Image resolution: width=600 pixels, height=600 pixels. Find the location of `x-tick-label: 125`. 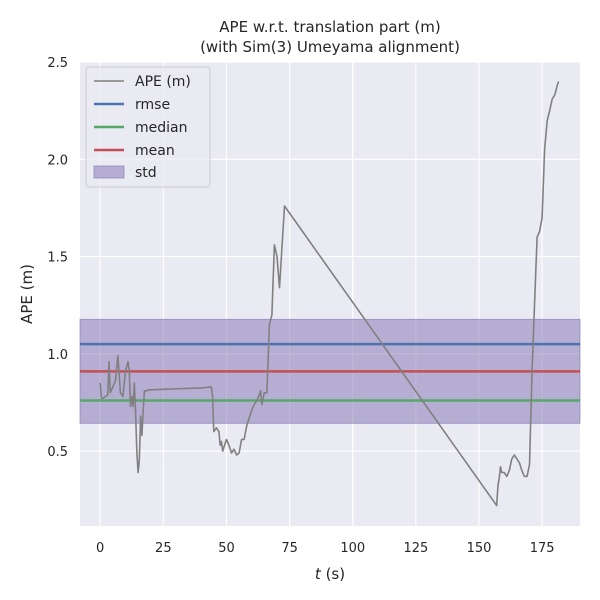

x-tick-label: 125 is located at coordinates (415, 548).